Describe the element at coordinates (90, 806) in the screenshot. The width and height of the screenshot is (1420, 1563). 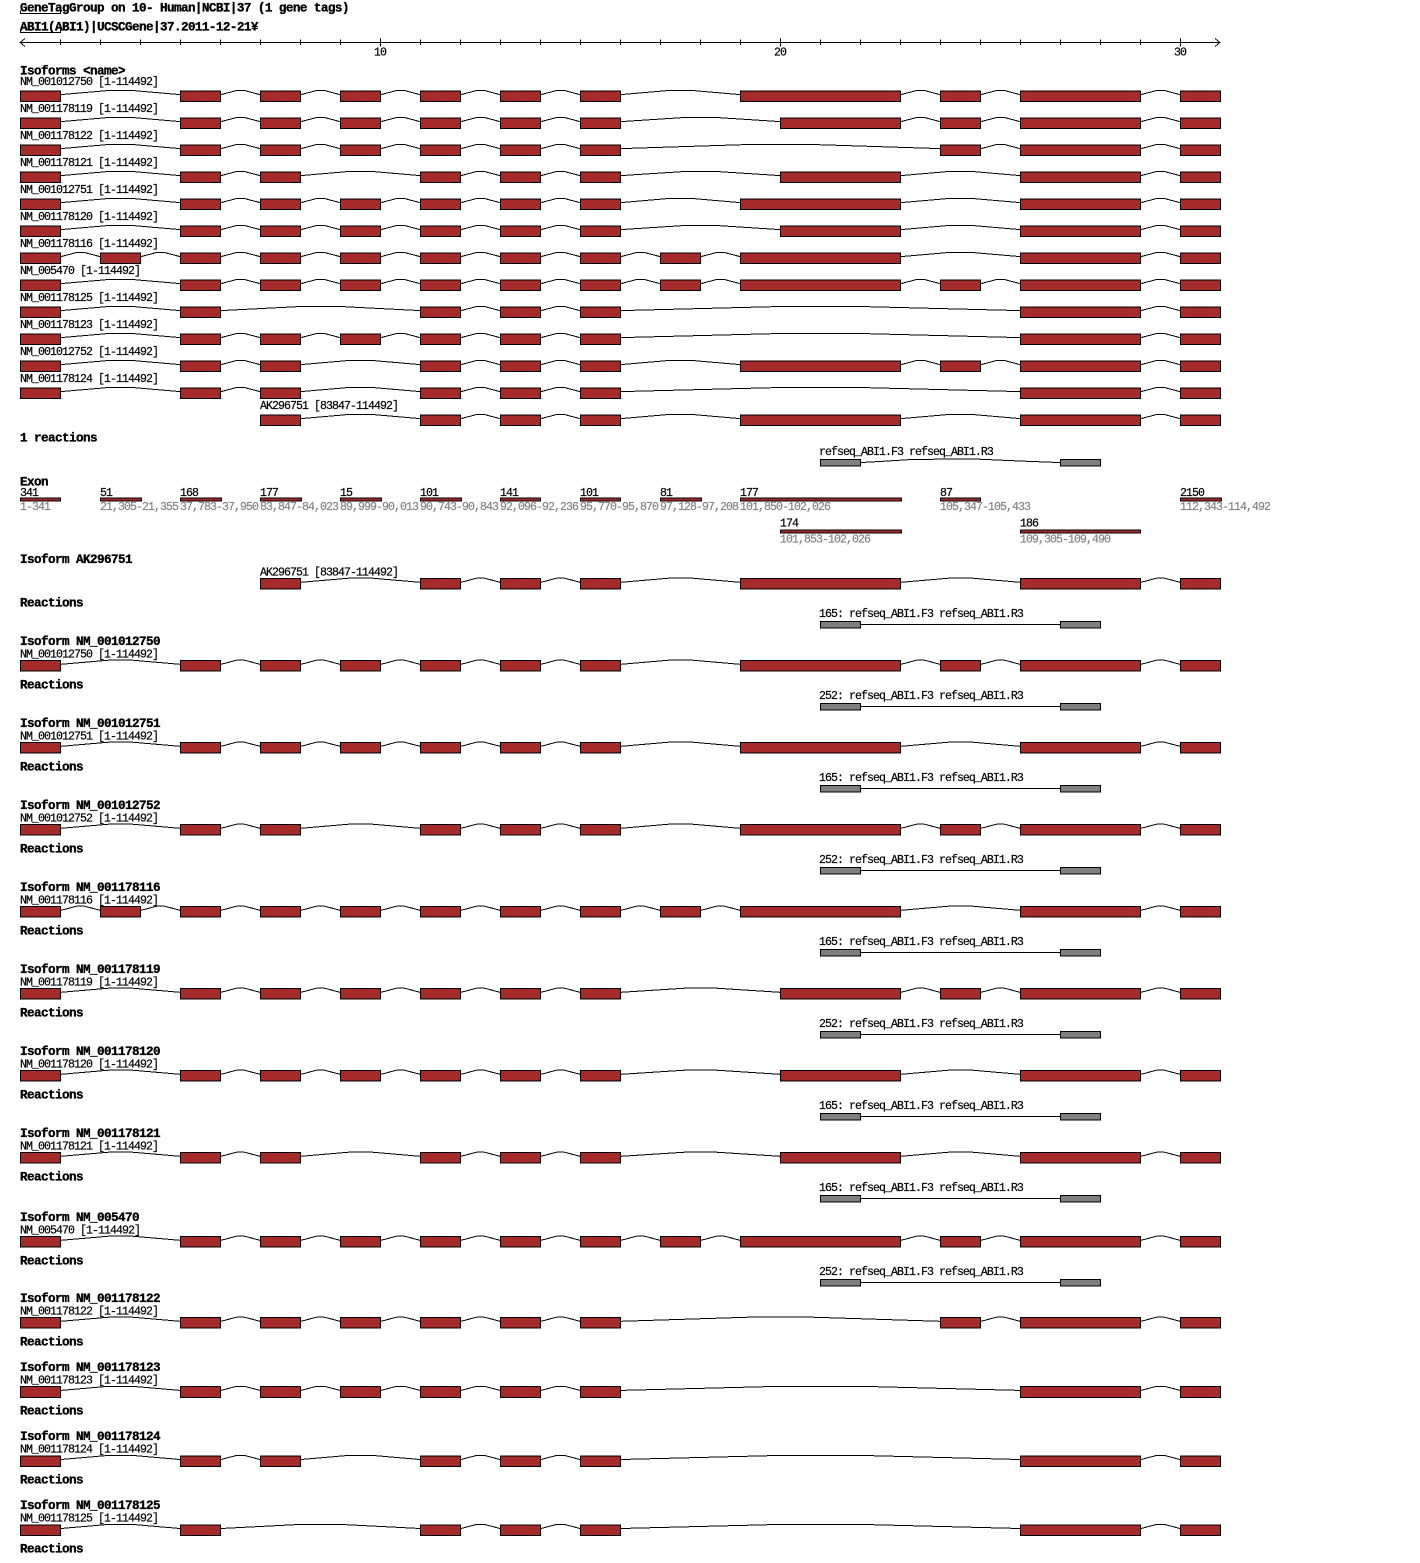
I see `svg-text: Isoform NM_001012752` at that location.